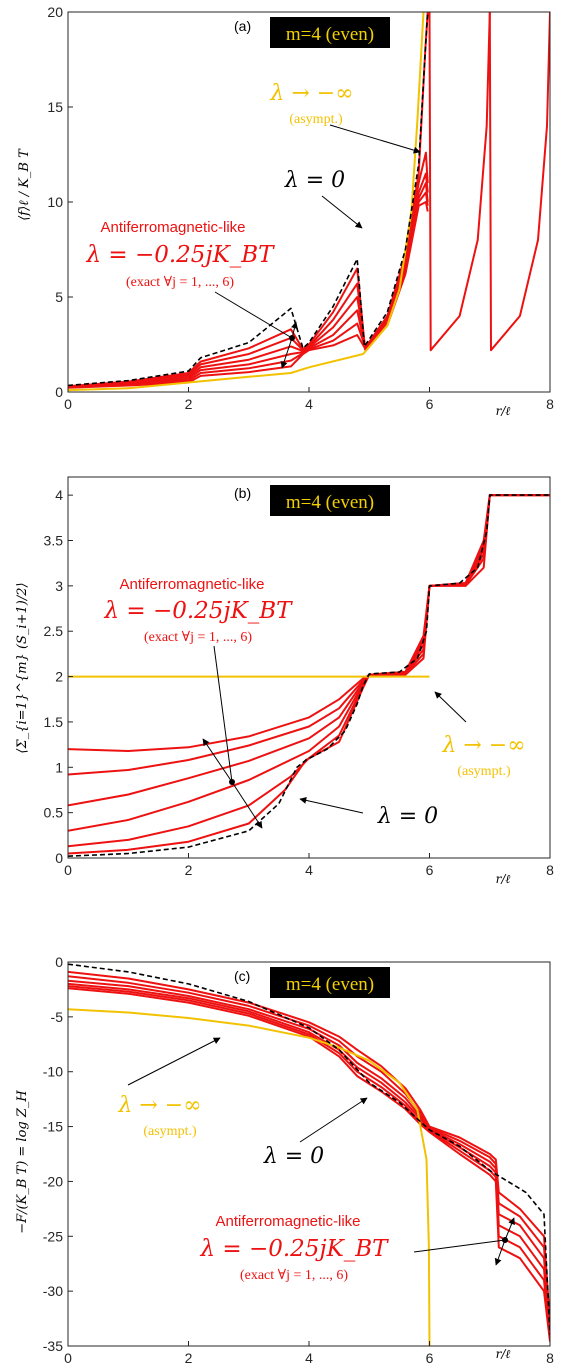 The image size is (566, 1364). I want to click on panel-c-annot-red-math: λ = −0.25jK_BT, so click(294, 1249).